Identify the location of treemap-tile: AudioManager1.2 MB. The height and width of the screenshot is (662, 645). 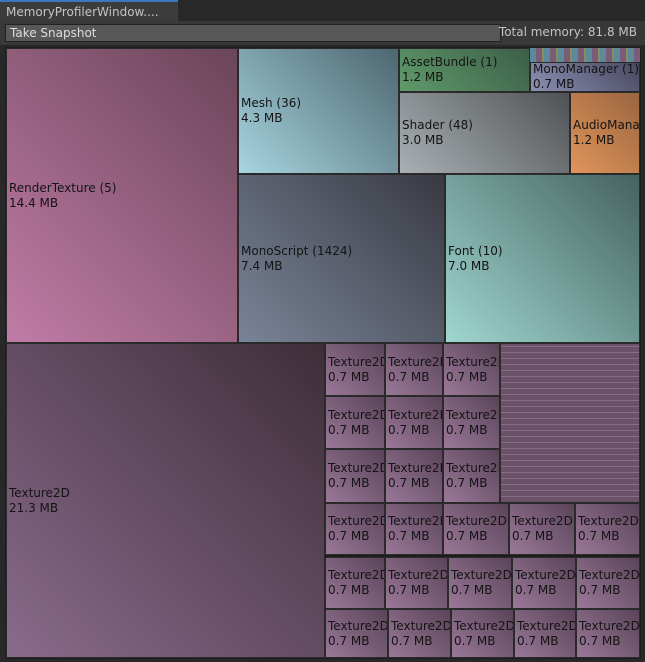
(605, 133).